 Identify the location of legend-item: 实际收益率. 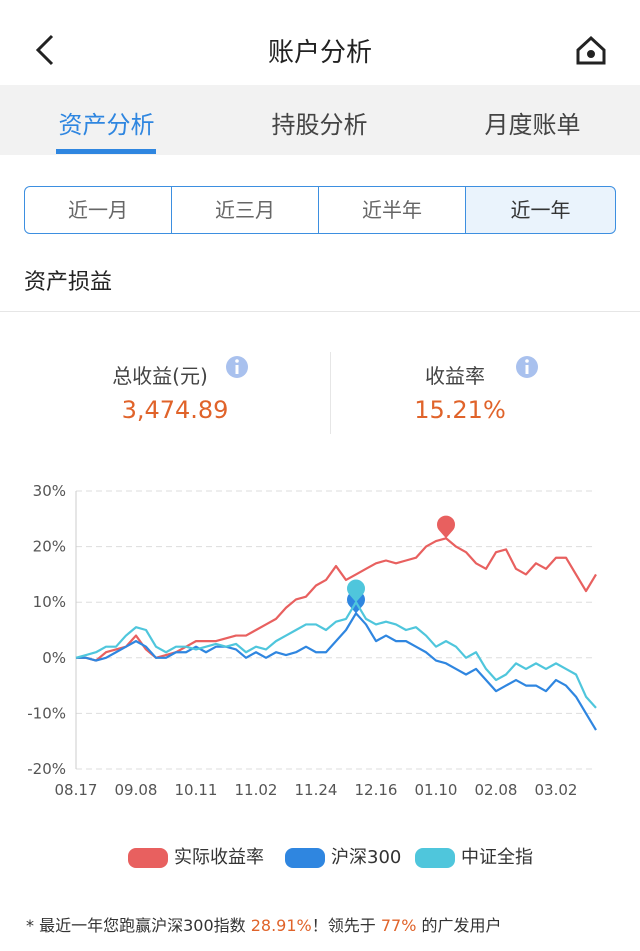
(196, 858).